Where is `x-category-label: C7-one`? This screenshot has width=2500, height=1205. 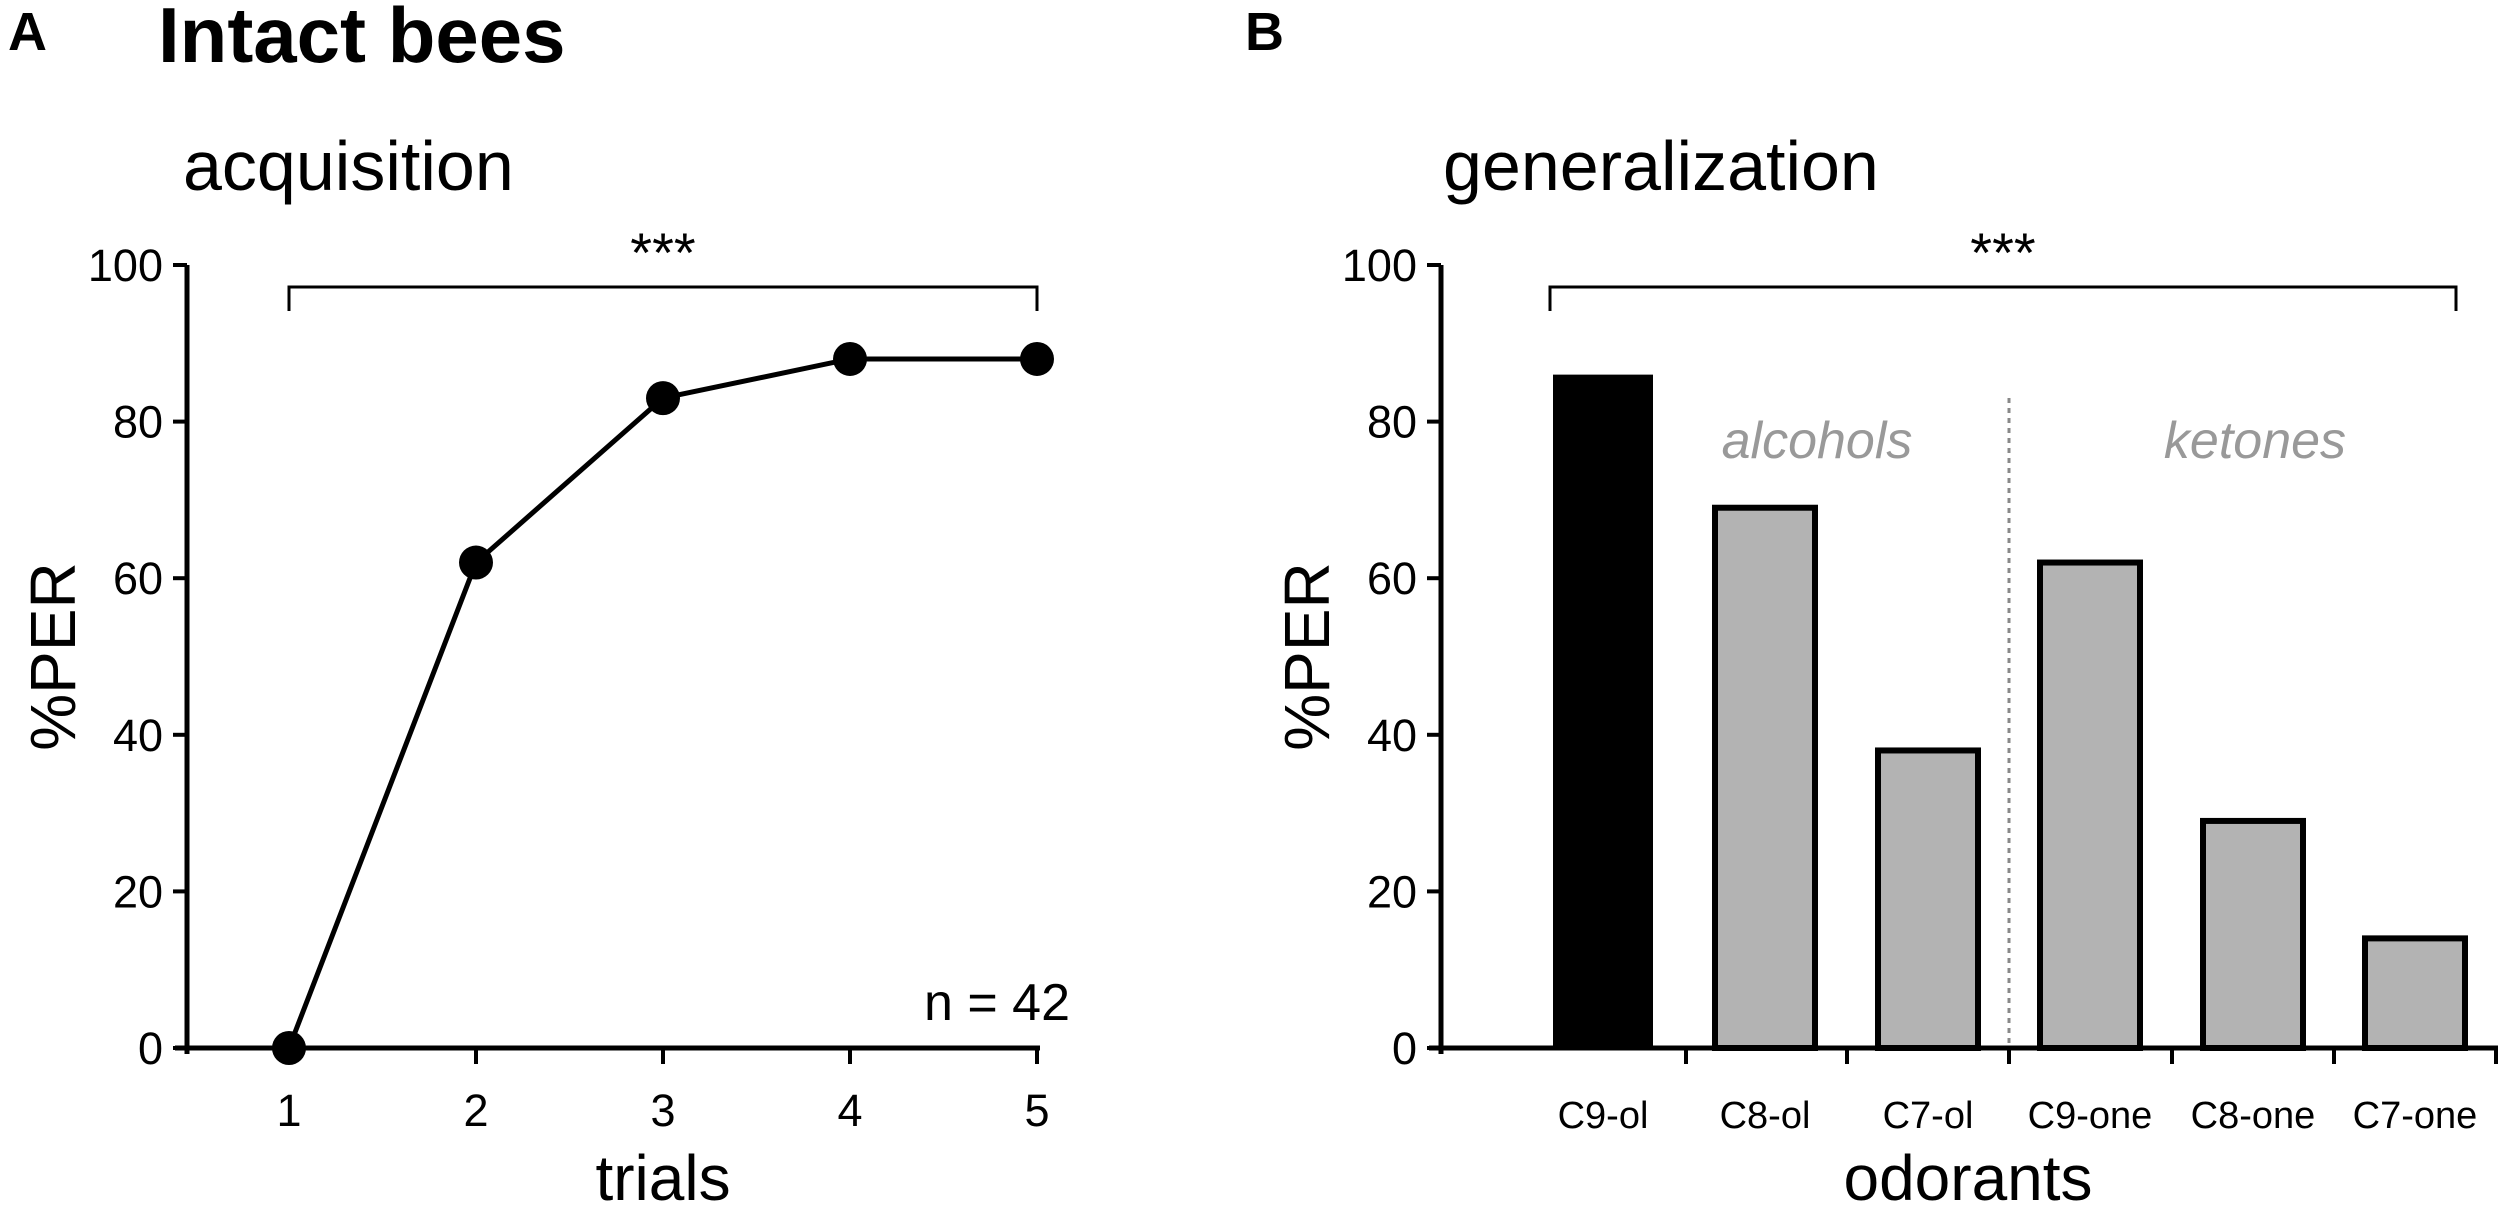 x-category-label: C7-one is located at coordinates (2415, 1116).